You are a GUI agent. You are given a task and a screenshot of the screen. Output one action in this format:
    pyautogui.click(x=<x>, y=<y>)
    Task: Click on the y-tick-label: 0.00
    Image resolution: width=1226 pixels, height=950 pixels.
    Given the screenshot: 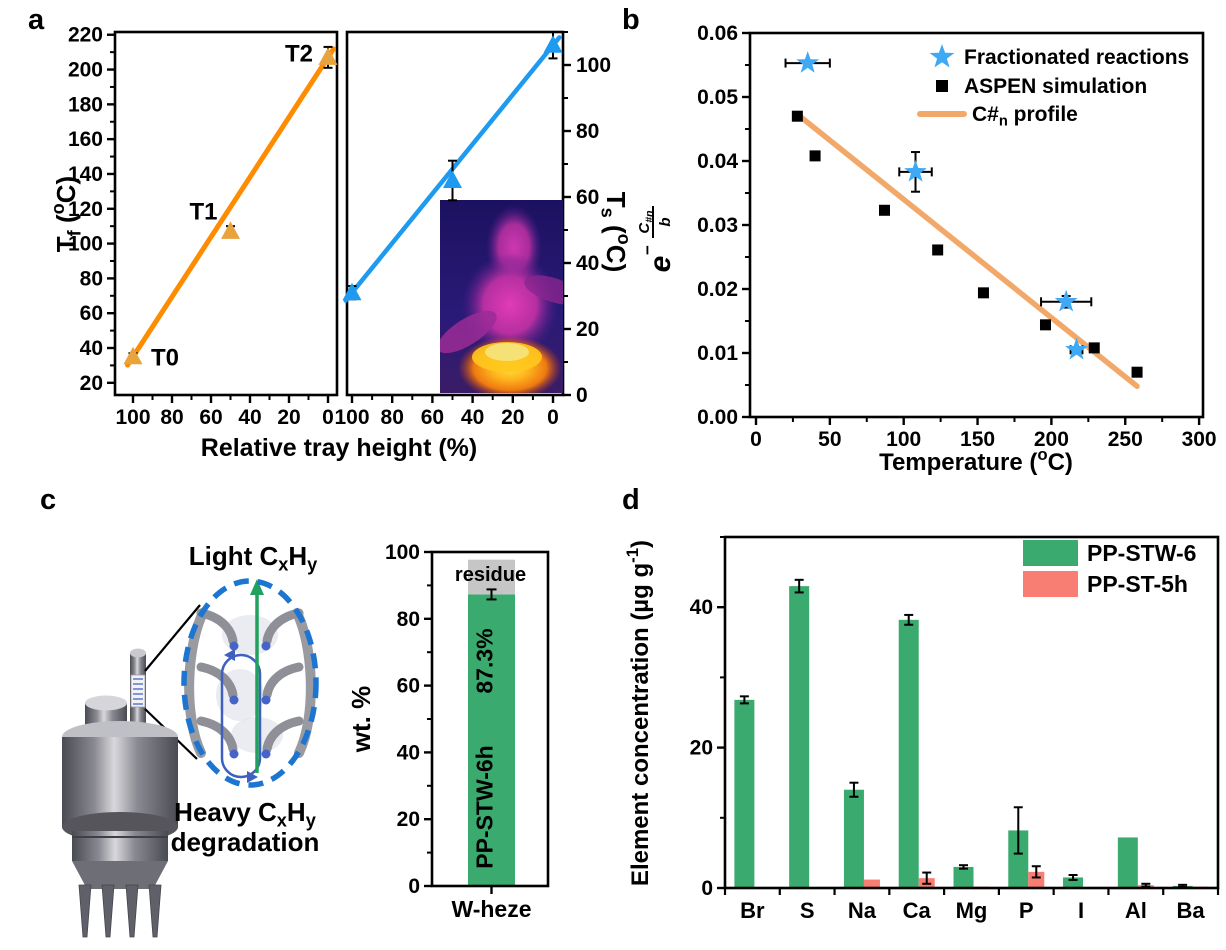 What is the action you would take?
    pyautogui.click(x=717, y=417)
    